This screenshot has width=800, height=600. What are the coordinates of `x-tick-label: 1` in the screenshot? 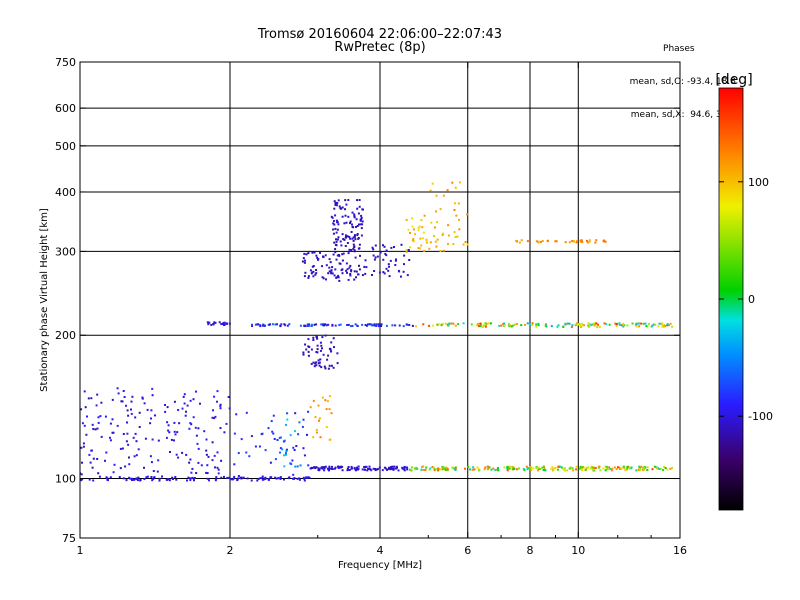 It's located at (80, 550).